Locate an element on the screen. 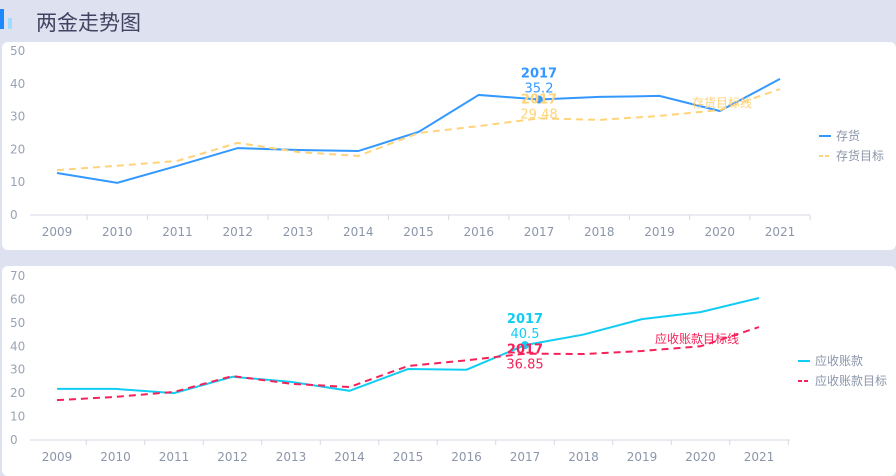 This screenshot has height=476, width=896. header-accent-bar is located at coordinates (2, 19).